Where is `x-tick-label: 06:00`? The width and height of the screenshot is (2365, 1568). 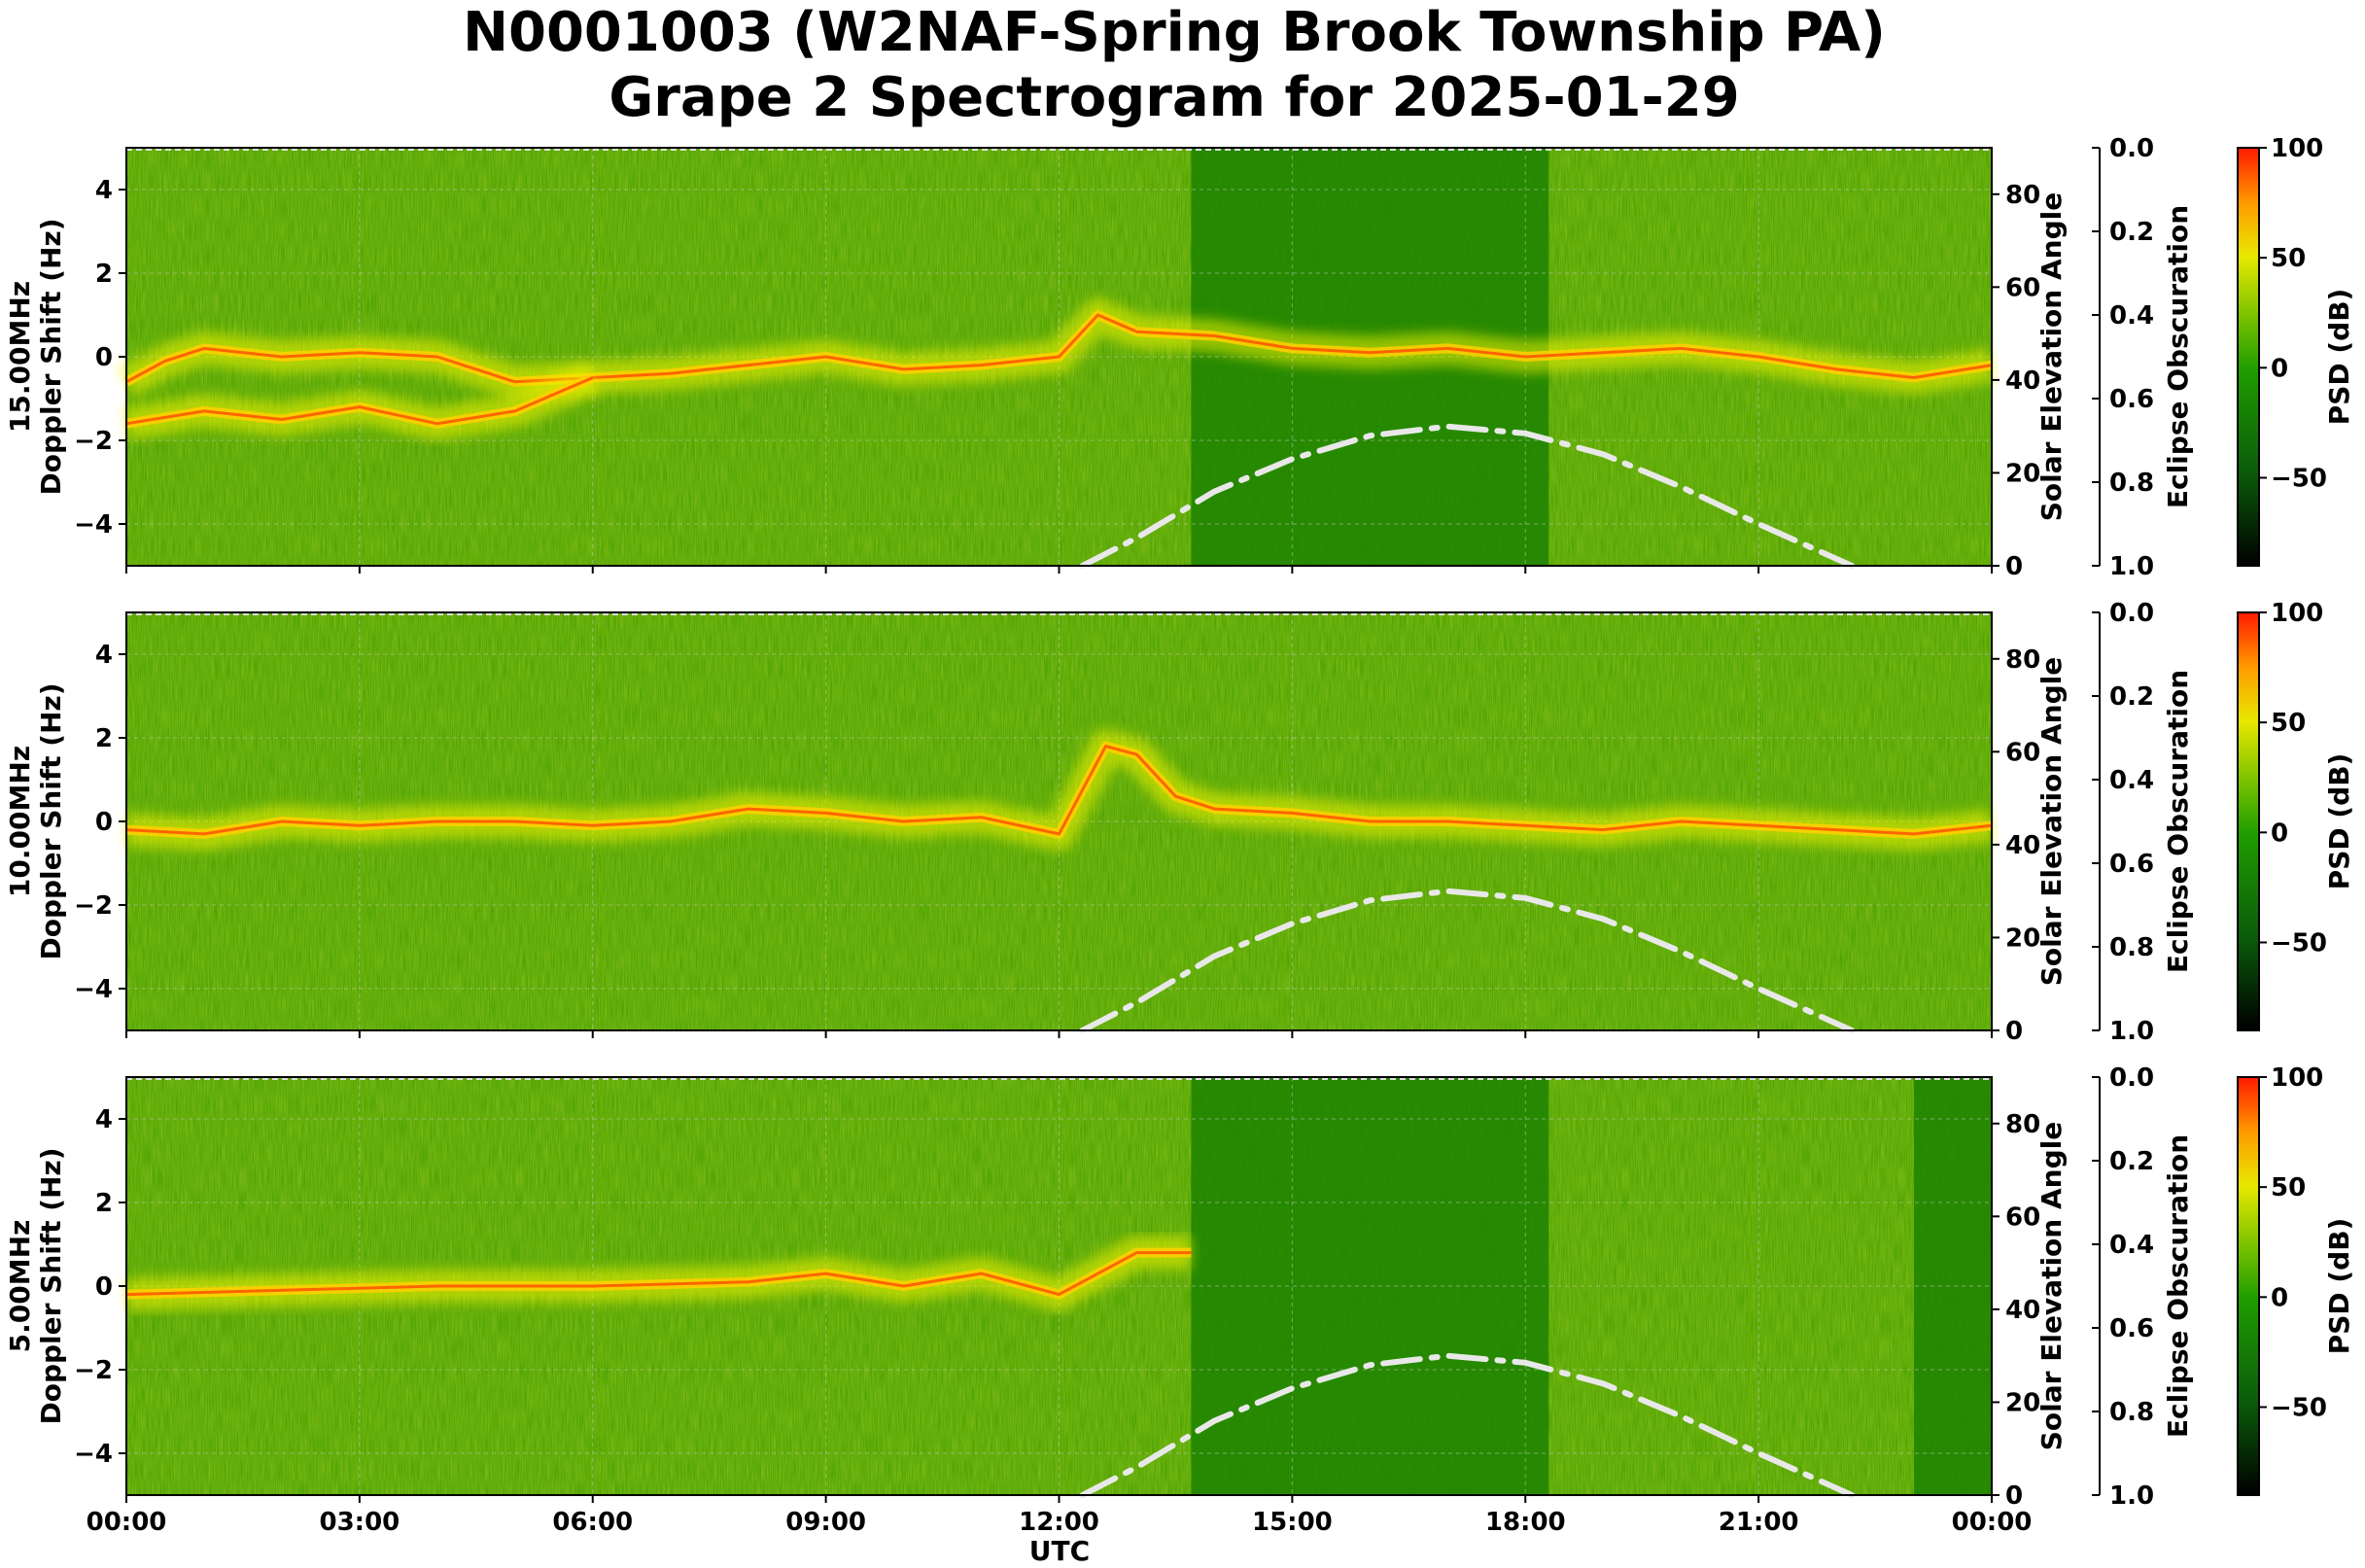 x-tick-label: 06:00 is located at coordinates (592, 1522).